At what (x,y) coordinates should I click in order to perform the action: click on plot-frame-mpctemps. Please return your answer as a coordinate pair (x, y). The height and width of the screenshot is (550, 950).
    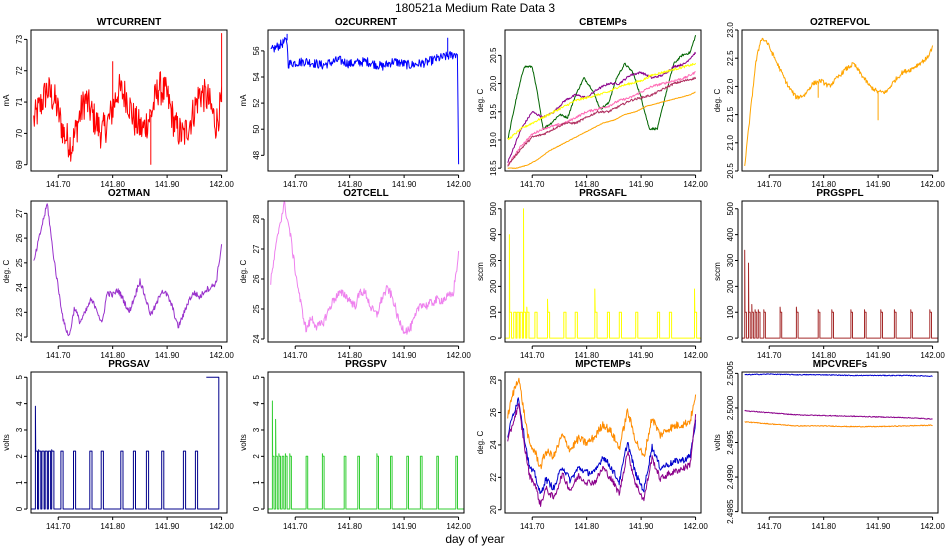
    Looking at the image, I should click on (603, 442).